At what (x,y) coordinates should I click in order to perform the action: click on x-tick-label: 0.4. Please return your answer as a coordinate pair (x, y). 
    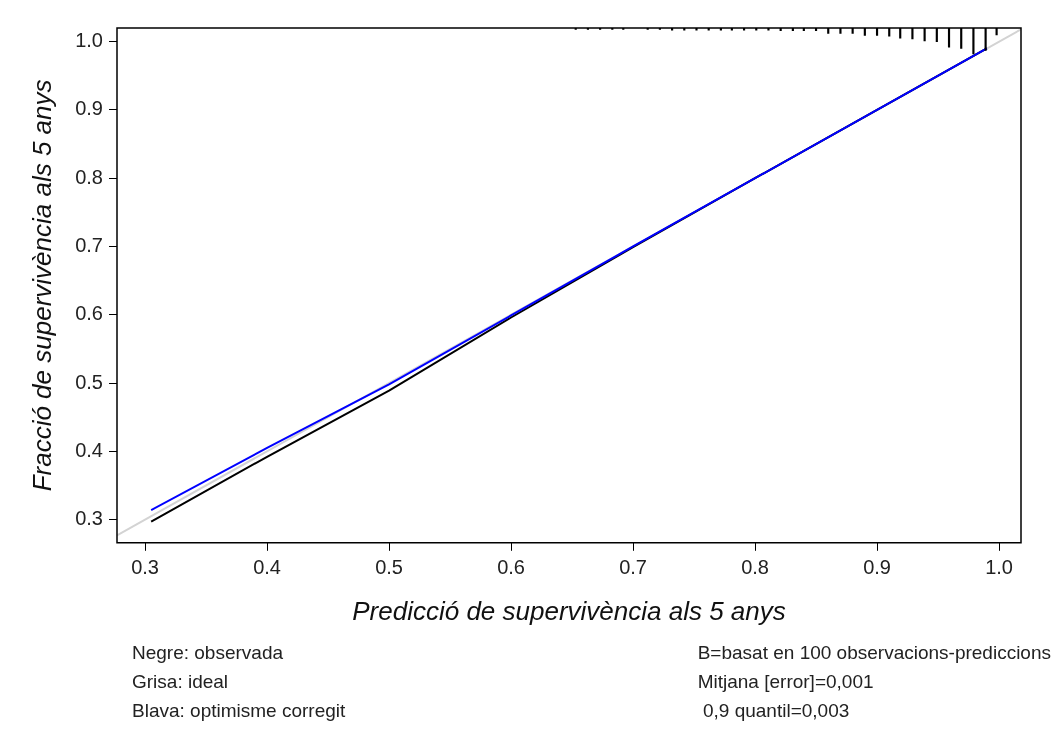
    Looking at the image, I should click on (267, 567).